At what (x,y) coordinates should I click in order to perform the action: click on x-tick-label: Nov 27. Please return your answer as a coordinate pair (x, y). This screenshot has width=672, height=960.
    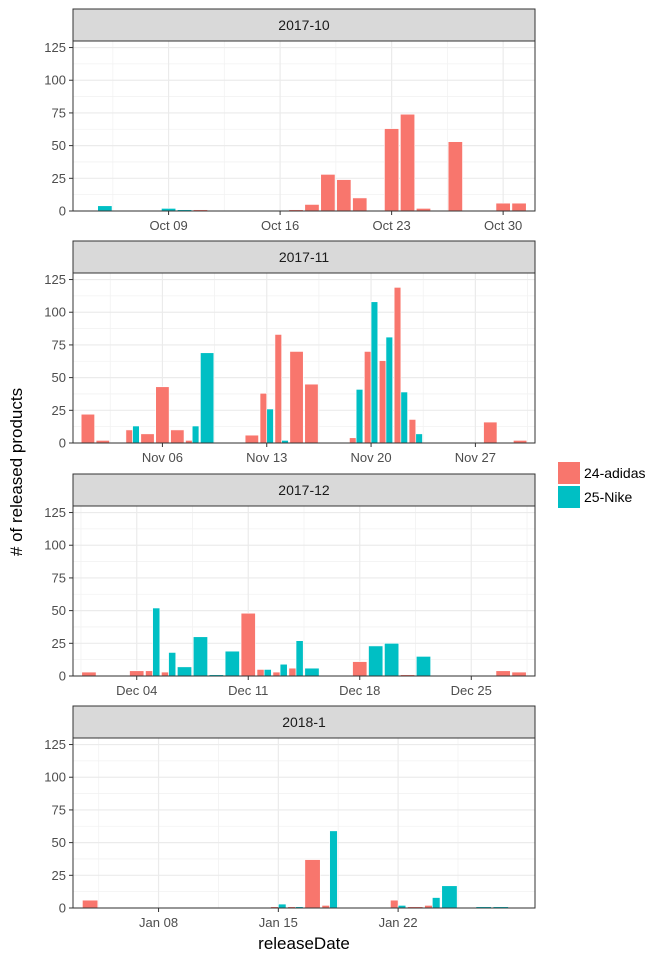
    Looking at the image, I should click on (475, 457).